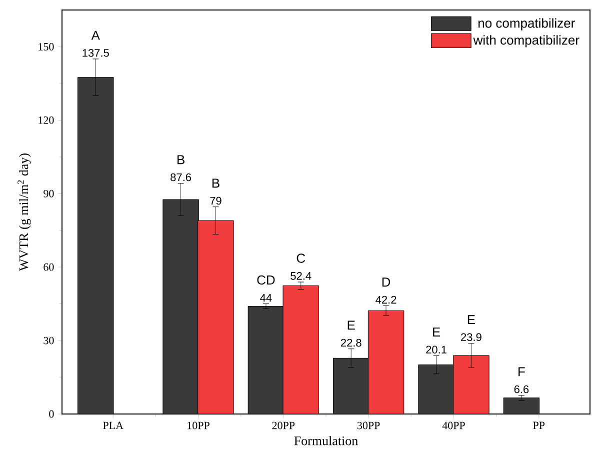 The height and width of the screenshot is (466, 598). Describe the element at coordinates (471, 337) in the screenshot. I see `data-label: 23.9` at that location.